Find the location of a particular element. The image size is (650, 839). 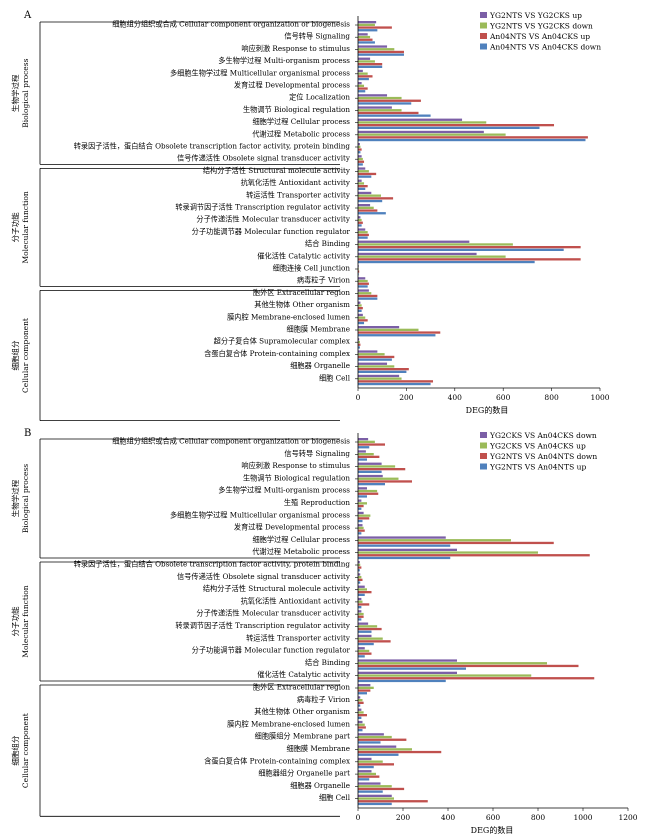

category-label: 超分子复合体 Supramolecular complex is located at coordinates (282, 341).